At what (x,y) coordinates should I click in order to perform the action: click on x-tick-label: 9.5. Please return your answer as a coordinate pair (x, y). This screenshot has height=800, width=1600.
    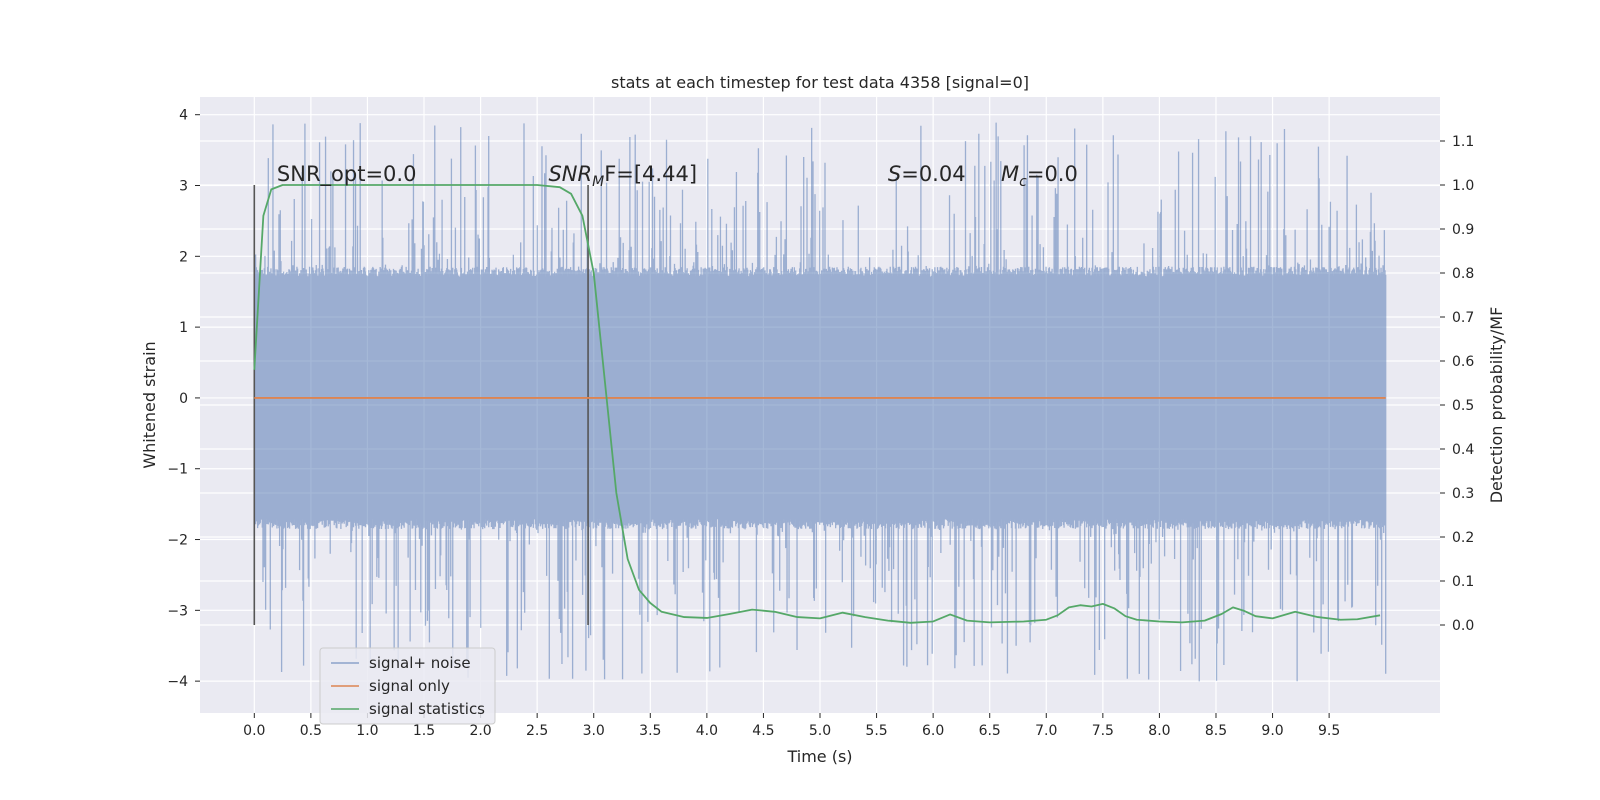
    Looking at the image, I should click on (1329, 731).